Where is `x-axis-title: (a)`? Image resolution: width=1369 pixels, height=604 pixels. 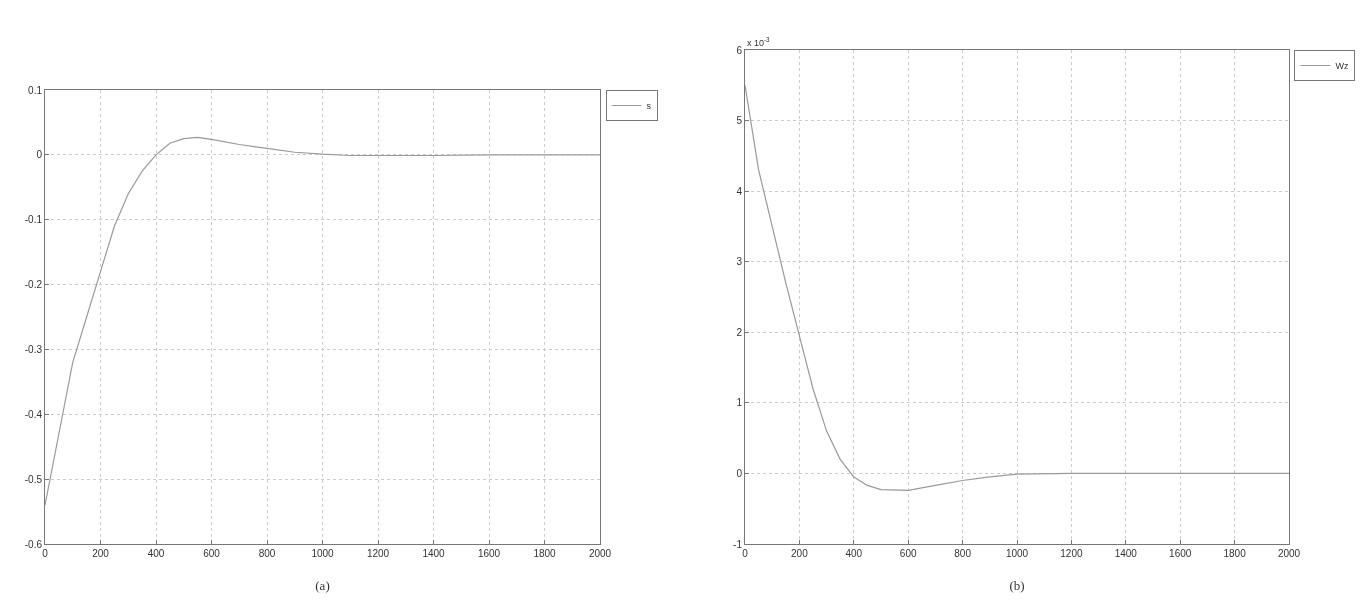 x-axis-title: (a) is located at coordinates (322, 585).